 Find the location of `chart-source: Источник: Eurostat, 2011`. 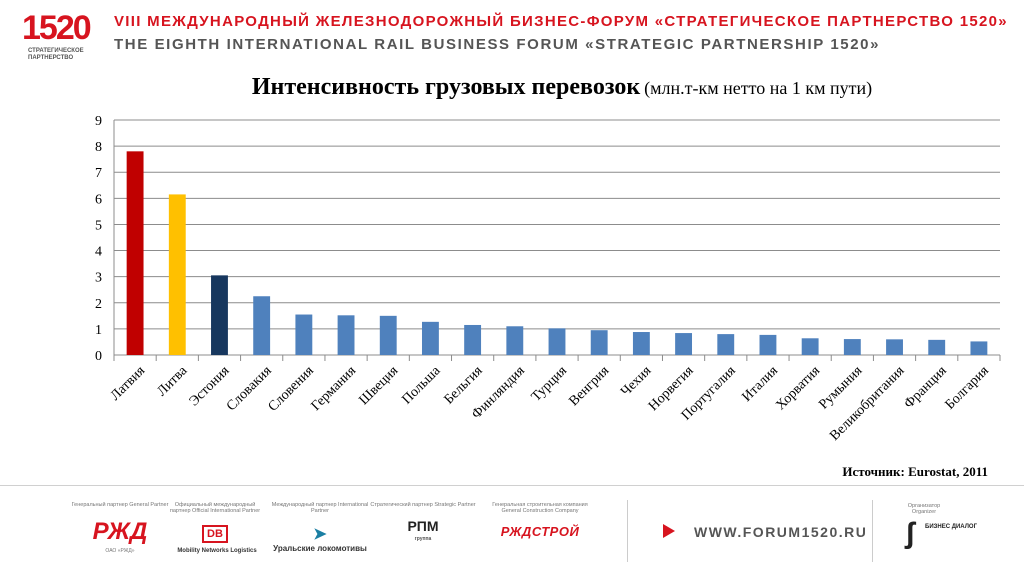

chart-source: Источник: Eurostat, 2011 is located at coordinates (915, 471).